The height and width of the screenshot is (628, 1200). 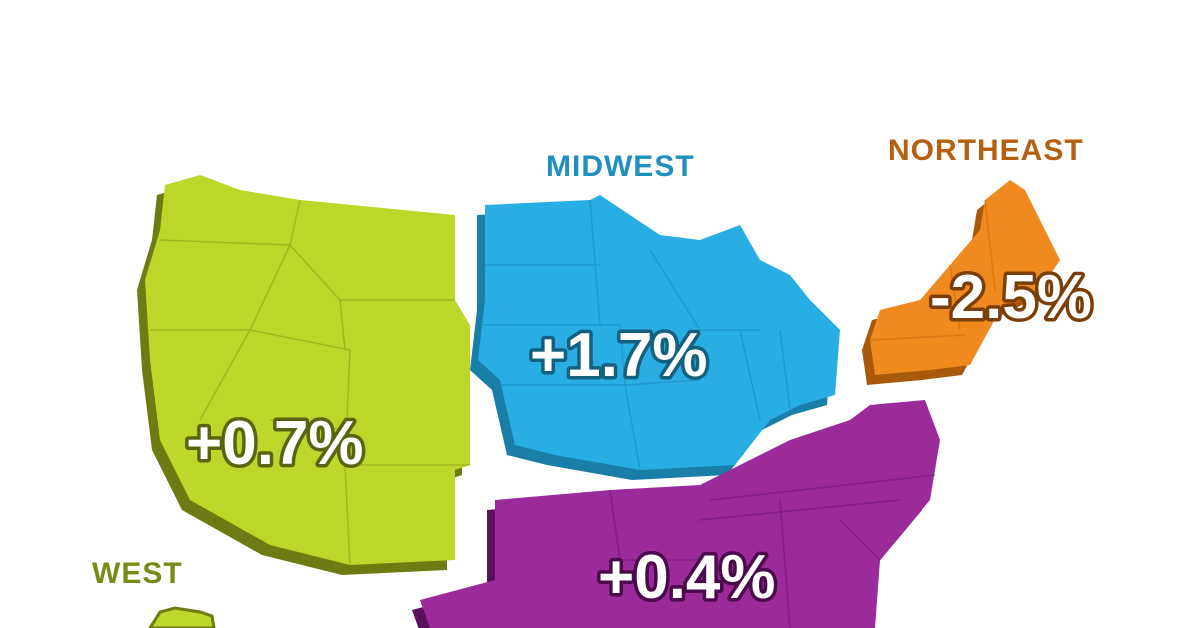 I want to click on south-state-borders, so click(x=772, y=551).